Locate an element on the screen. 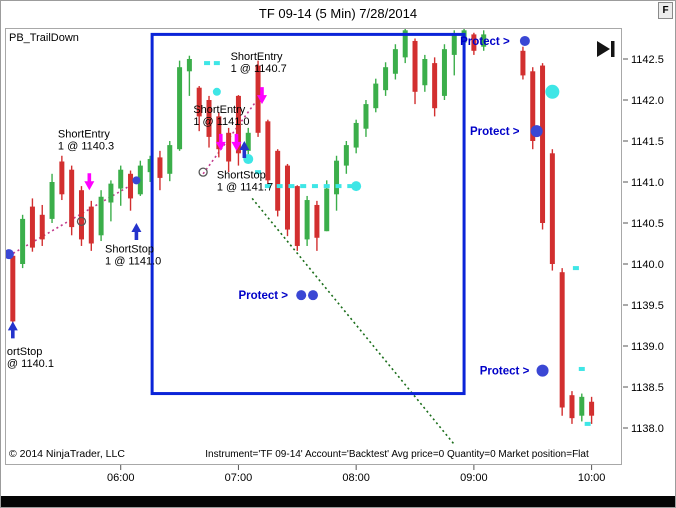 This screenshot has width=676, height=508. time-tick-label: 09:00 is located at coordinates (474, 478).